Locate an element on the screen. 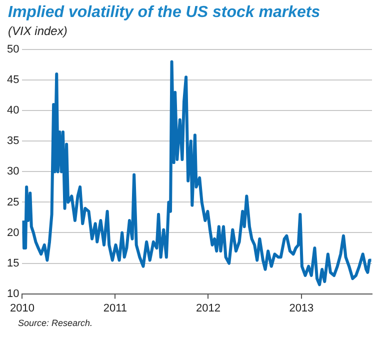 This screenshot has width=382, height=338. x-tick-label: 2012 is located at coordinates (208, 308).